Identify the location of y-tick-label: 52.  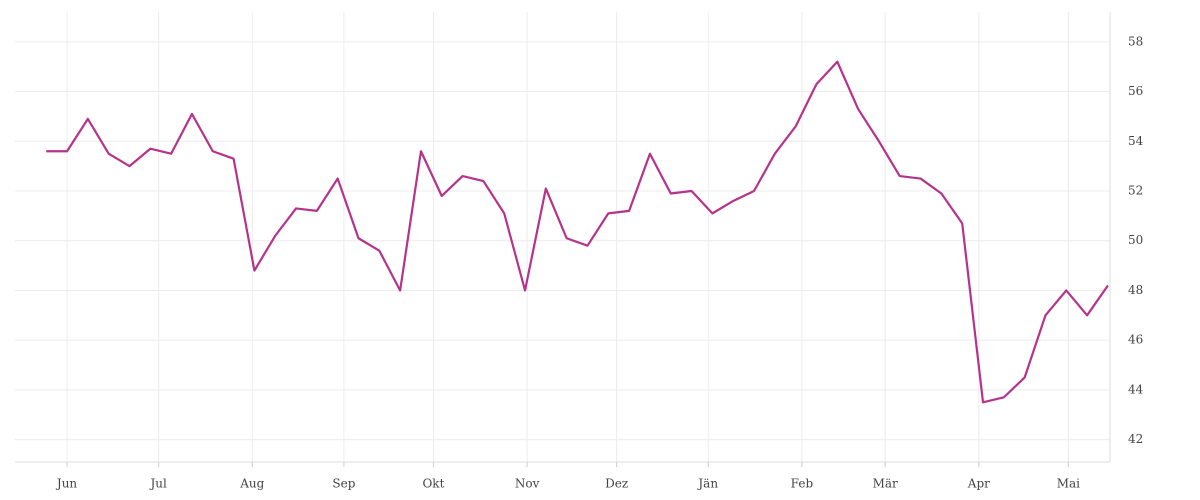
(1135, 191).